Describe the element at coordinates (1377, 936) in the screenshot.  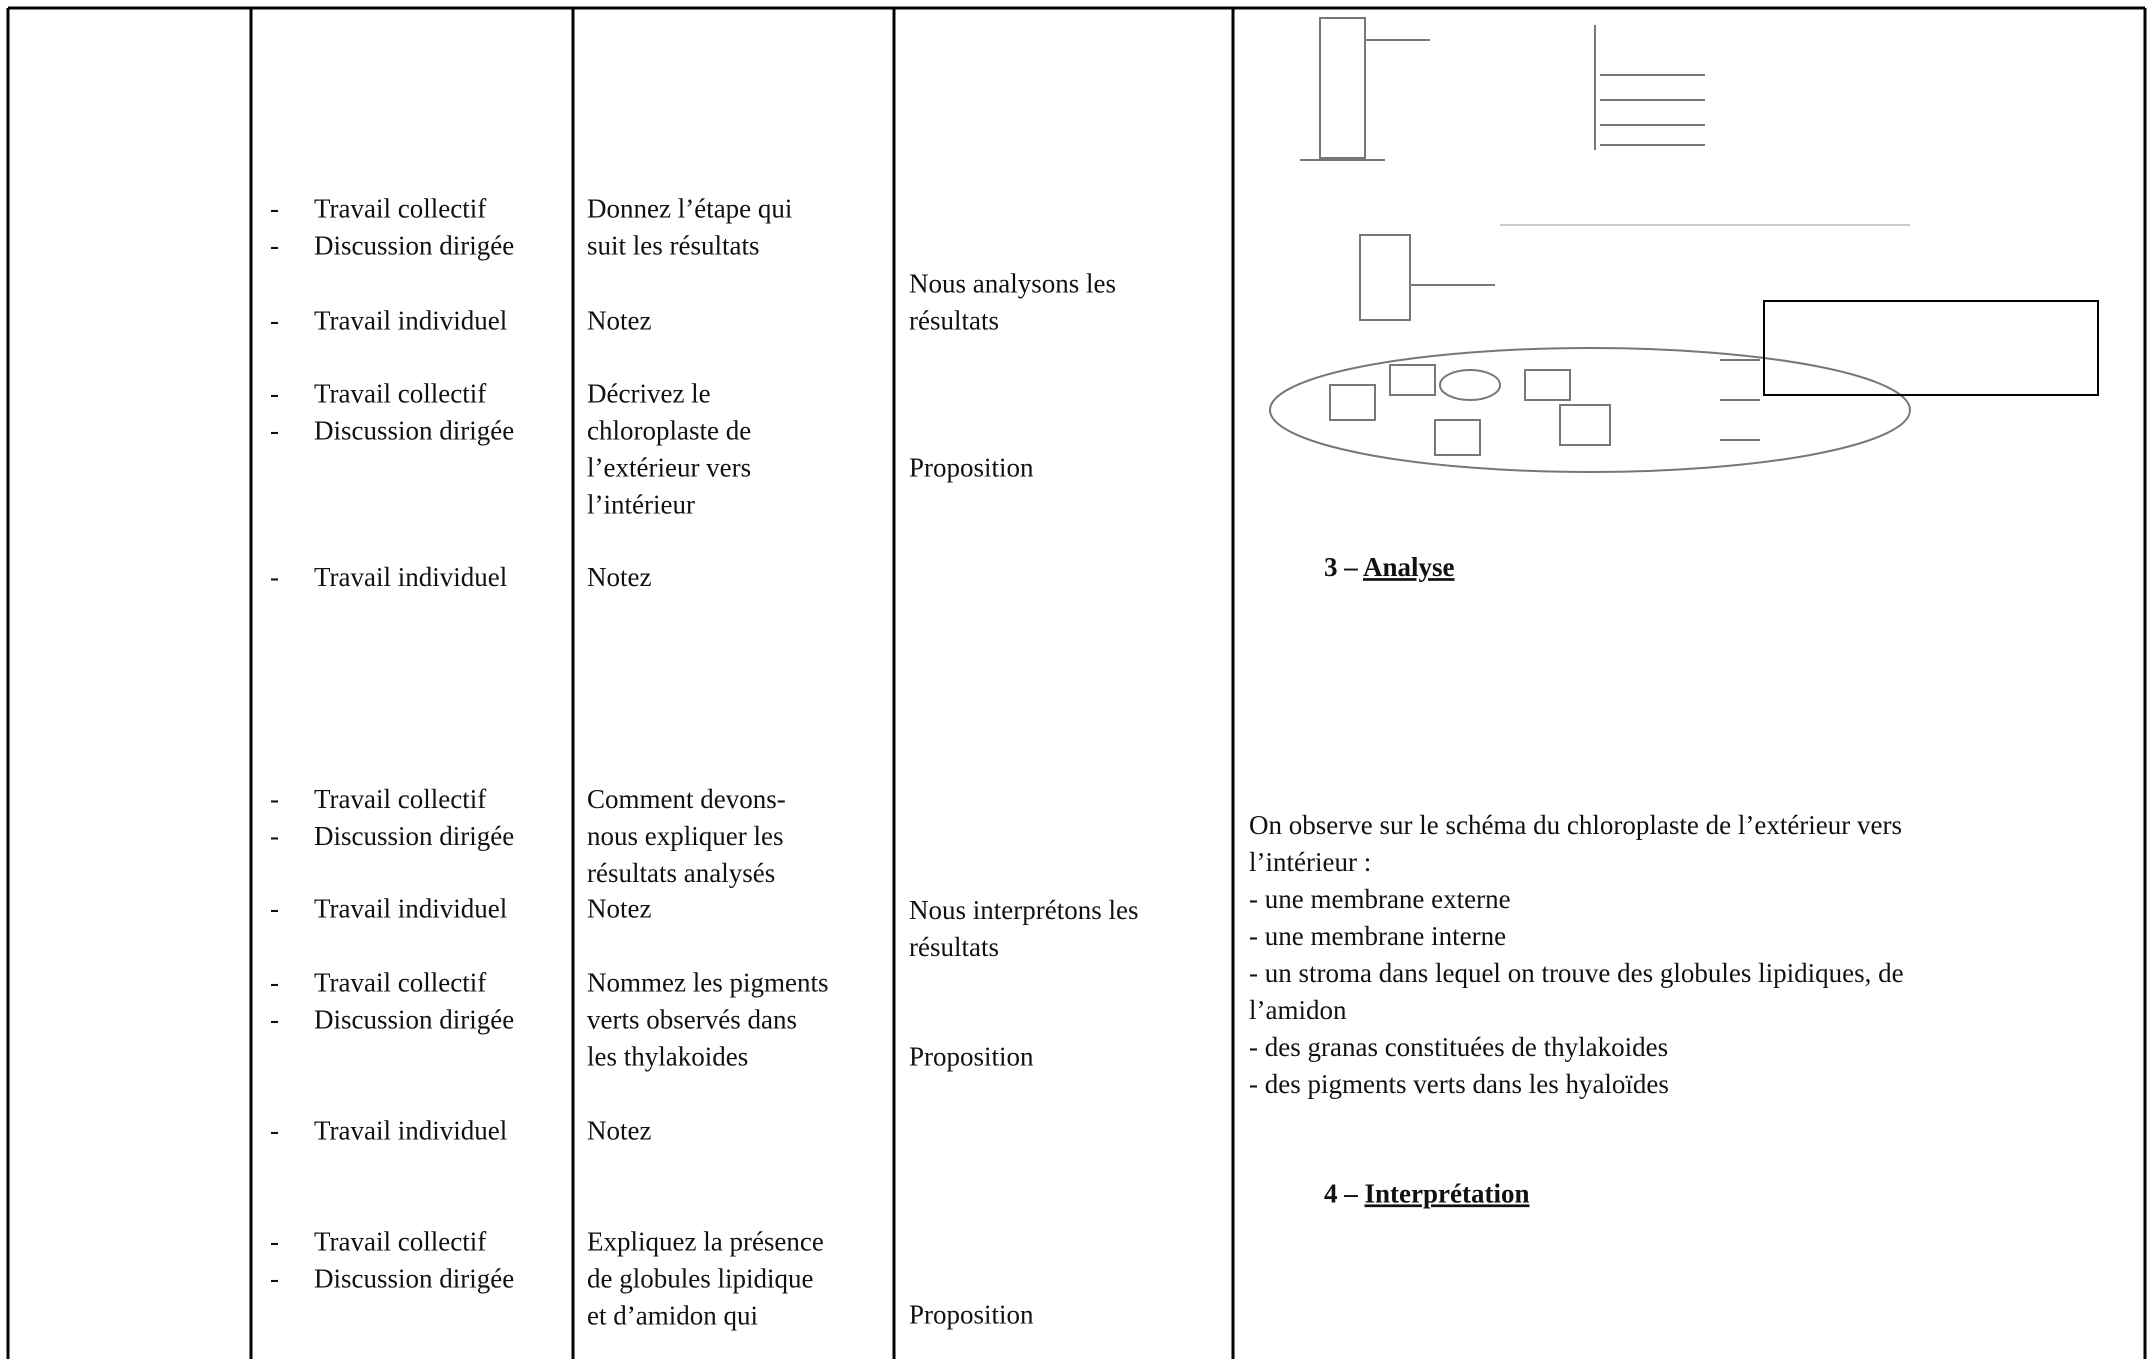
I see `analysis-line: - une membrane interne` at that location.